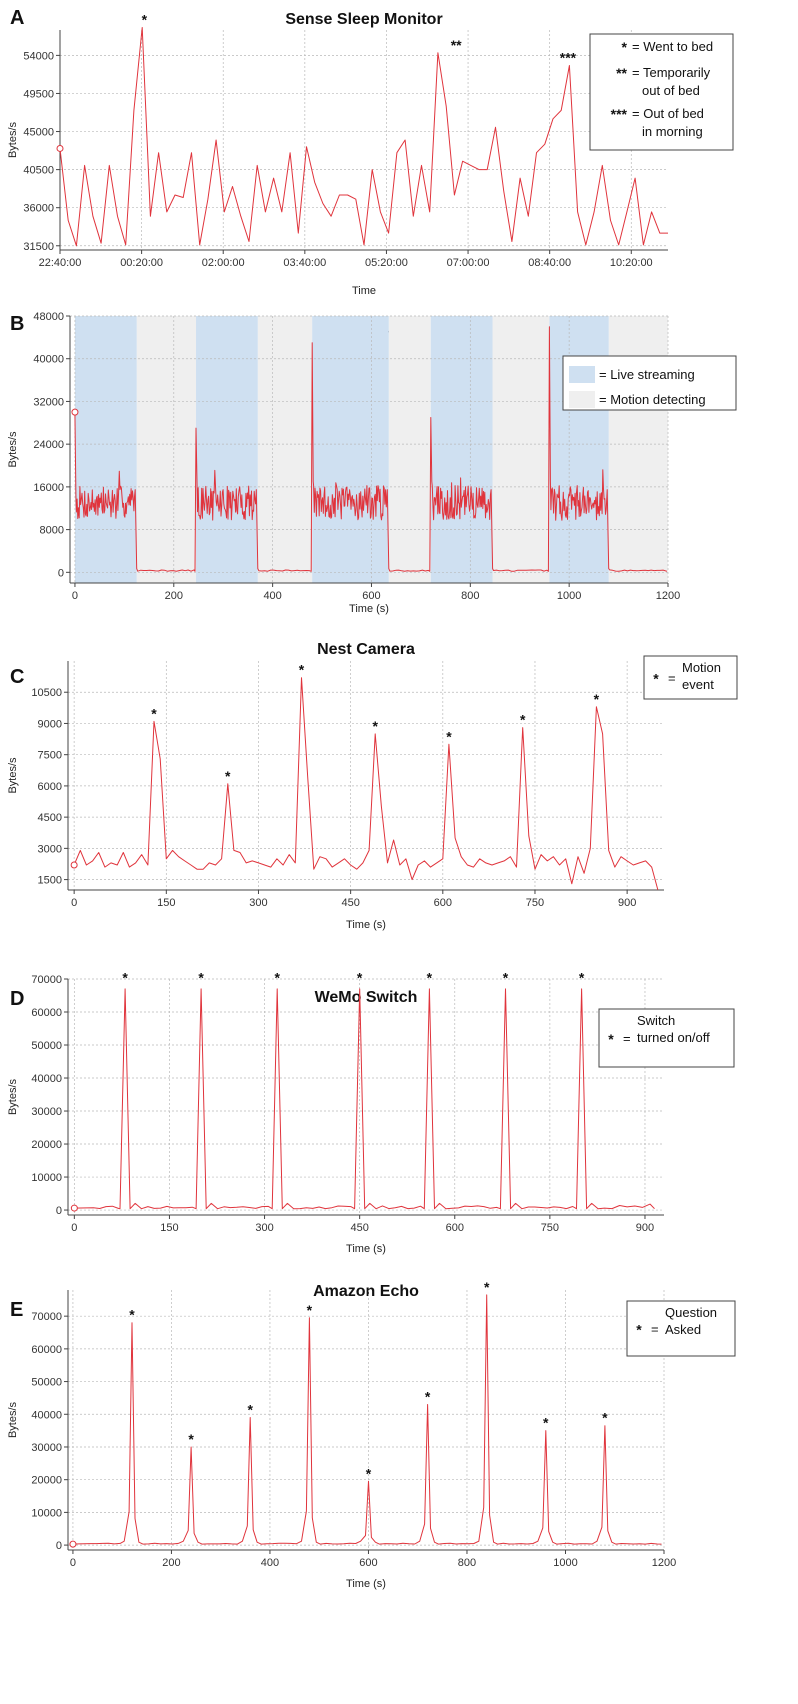 This screenshot has width=798, height=1704. Describe the element at coordinates (38, 133) in the screenshot. I see `y-tick-label: 45000` at that location.